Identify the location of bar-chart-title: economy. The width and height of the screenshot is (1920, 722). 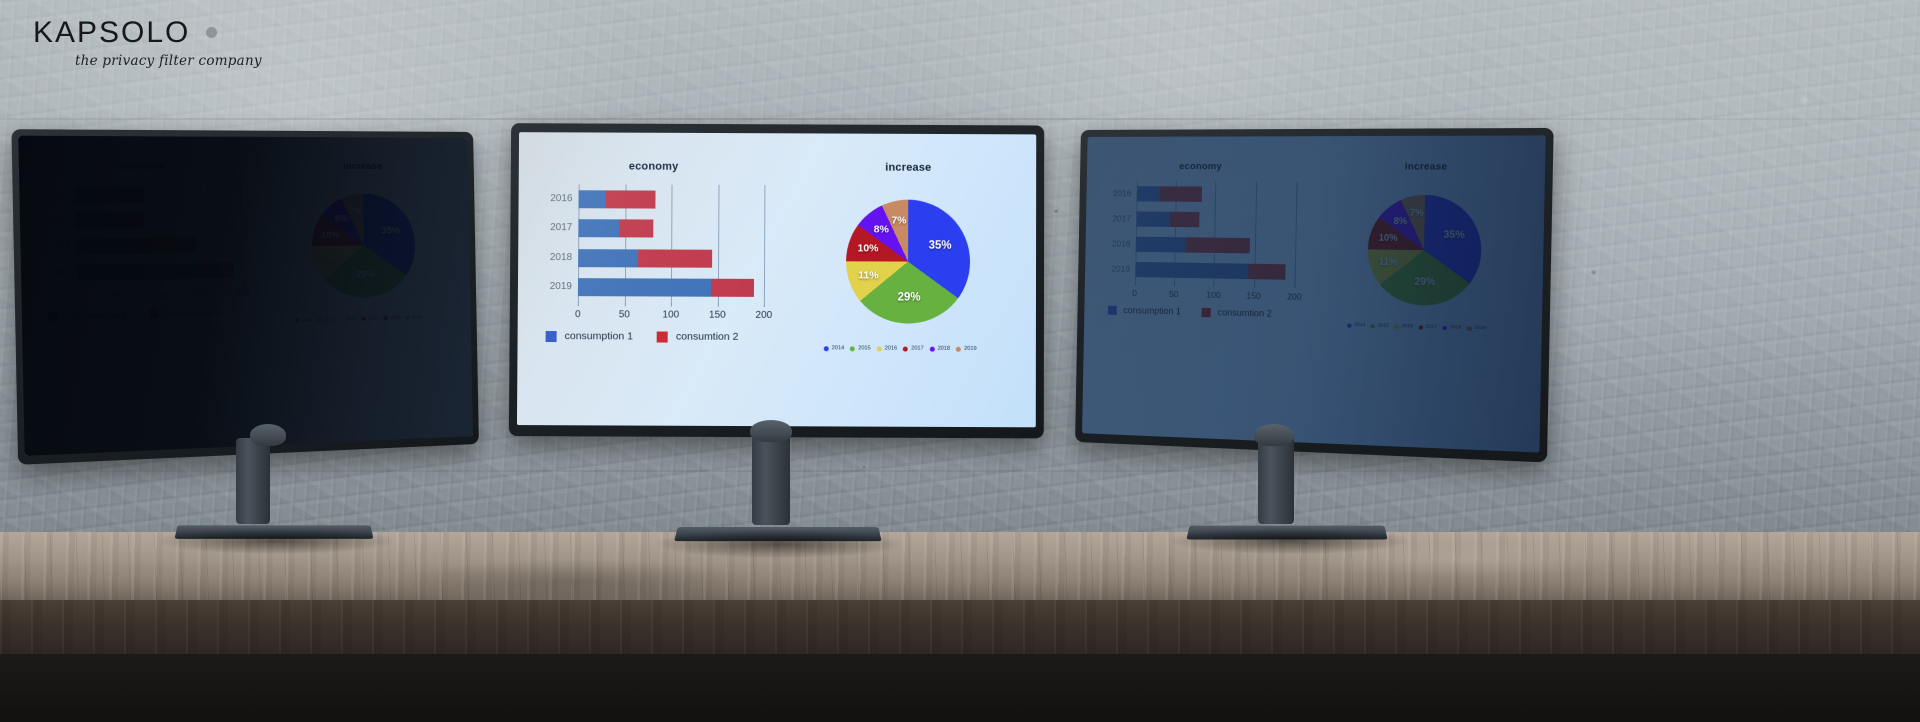
(142, 166).